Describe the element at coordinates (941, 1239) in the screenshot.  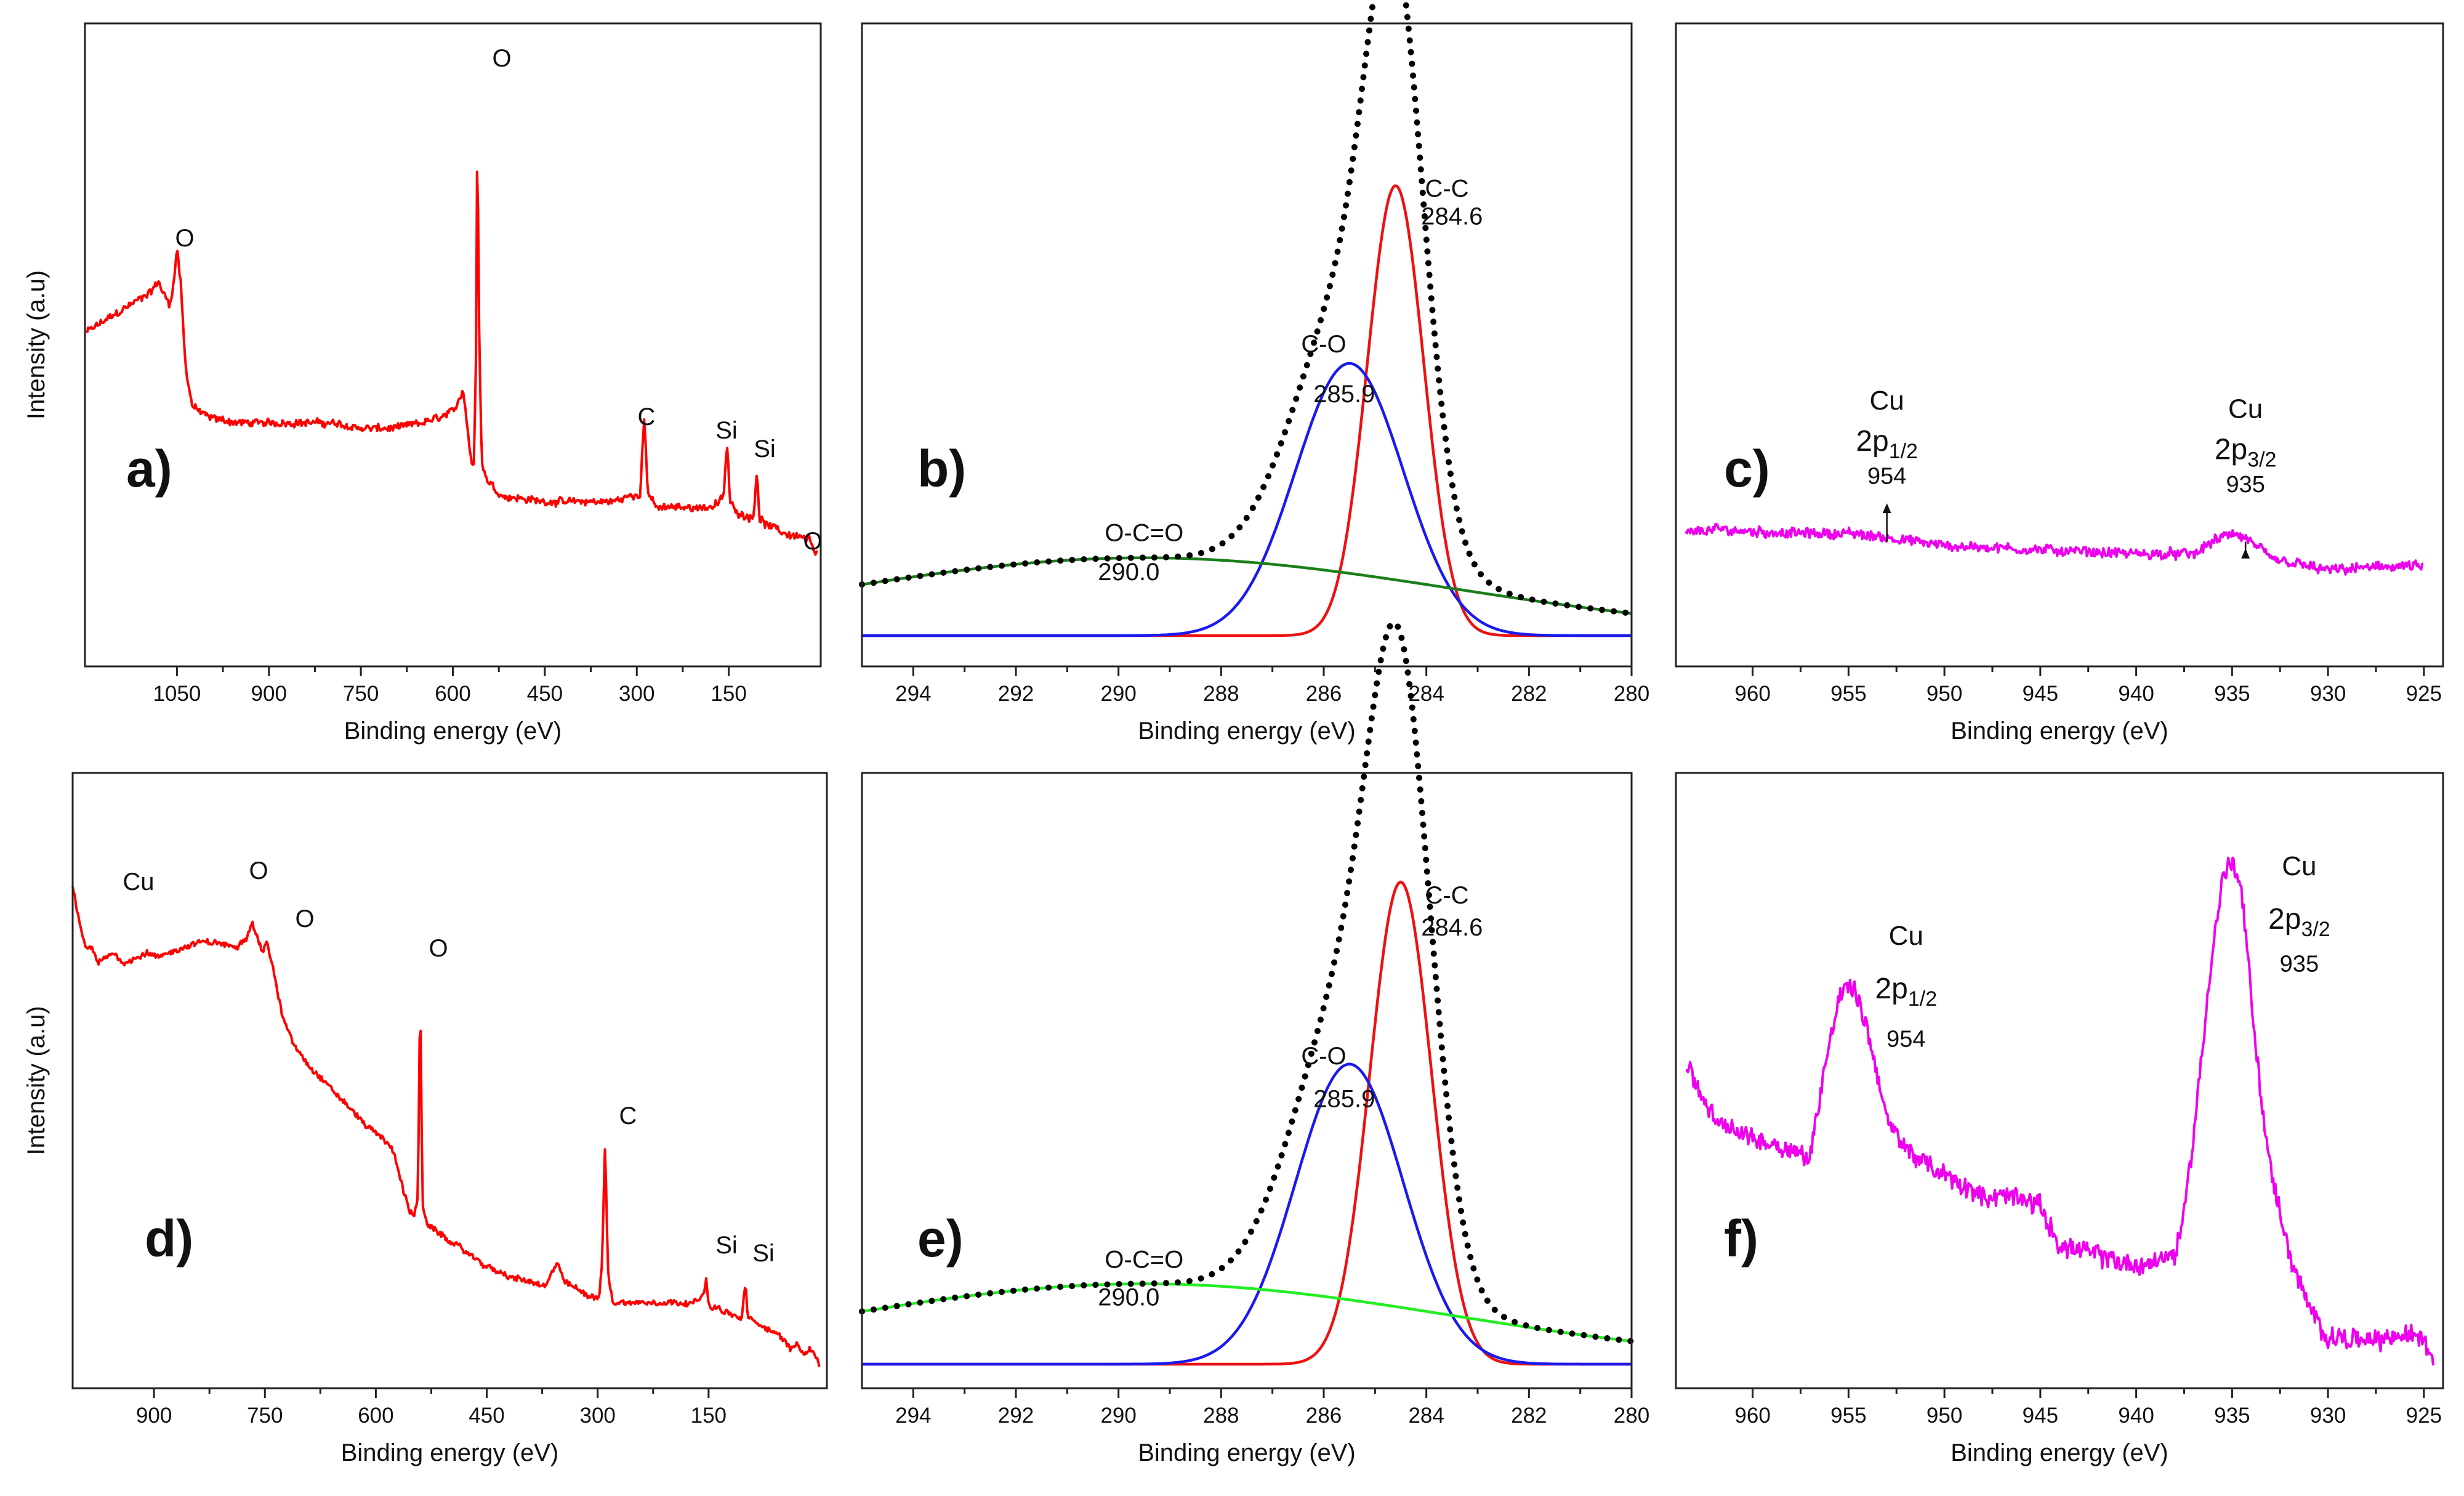
I see `panel-label: e)` at that location.